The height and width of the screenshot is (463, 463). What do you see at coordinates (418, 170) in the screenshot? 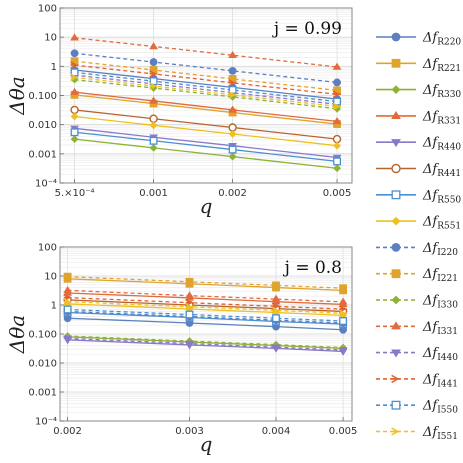
I see `legend-item-R441: ΔfR441` at bounding box center [418, 170].